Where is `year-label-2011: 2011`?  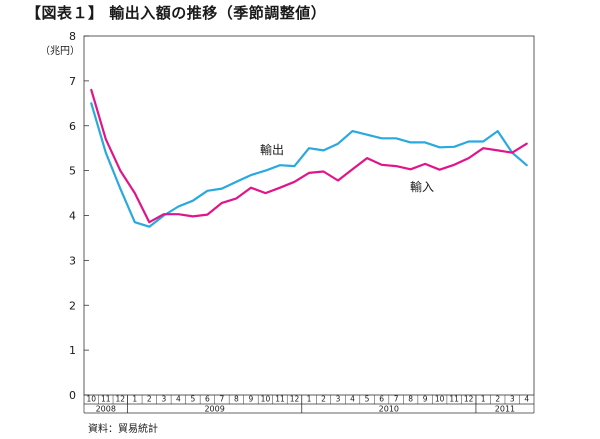
year-label-2011: 2011 is located at coordinates (505, 409).